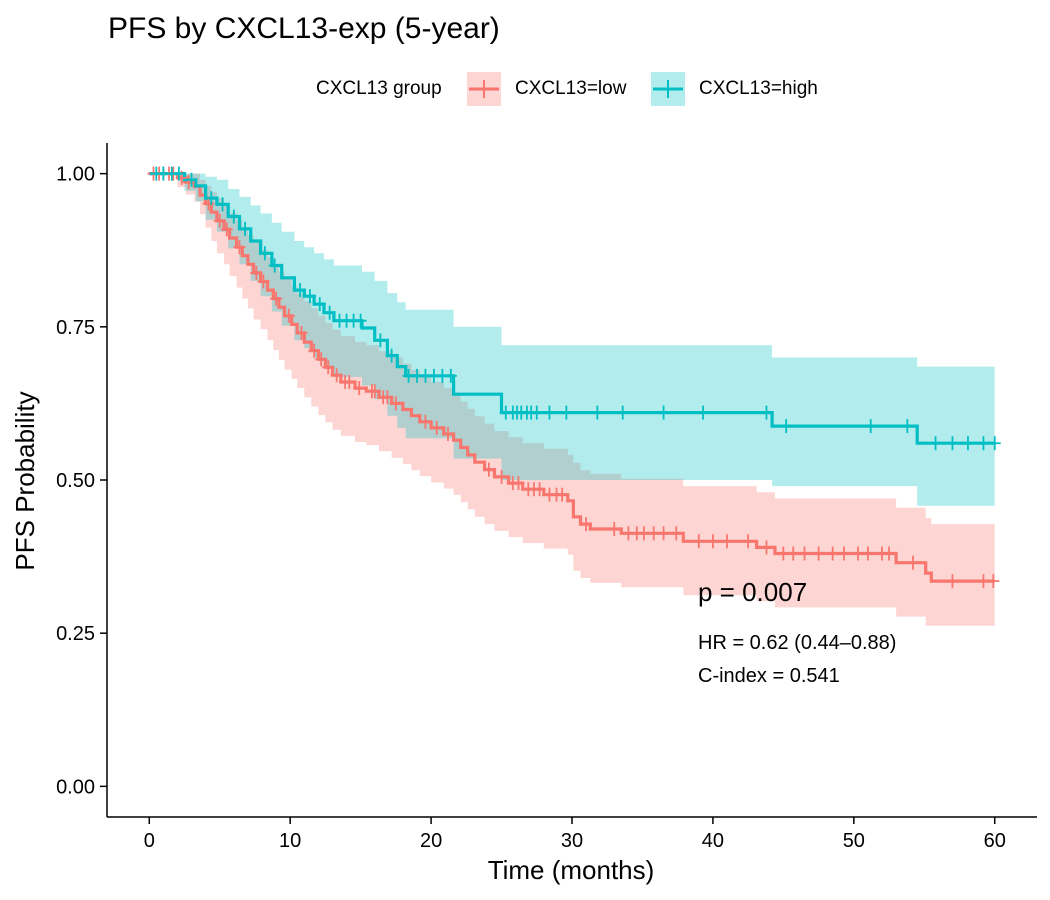 Image resolution: width=1050 pixels, height=900 pixels. What do you see at coordinates (149, 841) in the screenshot?
I see `x-tick-label: 0` at bounding box center [149, 841].